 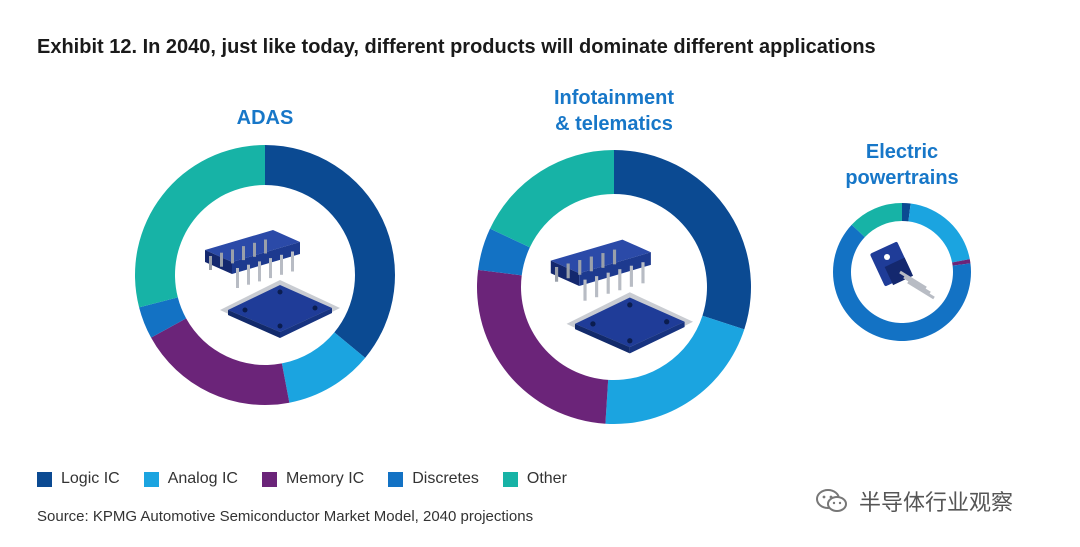 I want to click on legend-item-logic-ic: Logic IC, so click(x=78, y=479).